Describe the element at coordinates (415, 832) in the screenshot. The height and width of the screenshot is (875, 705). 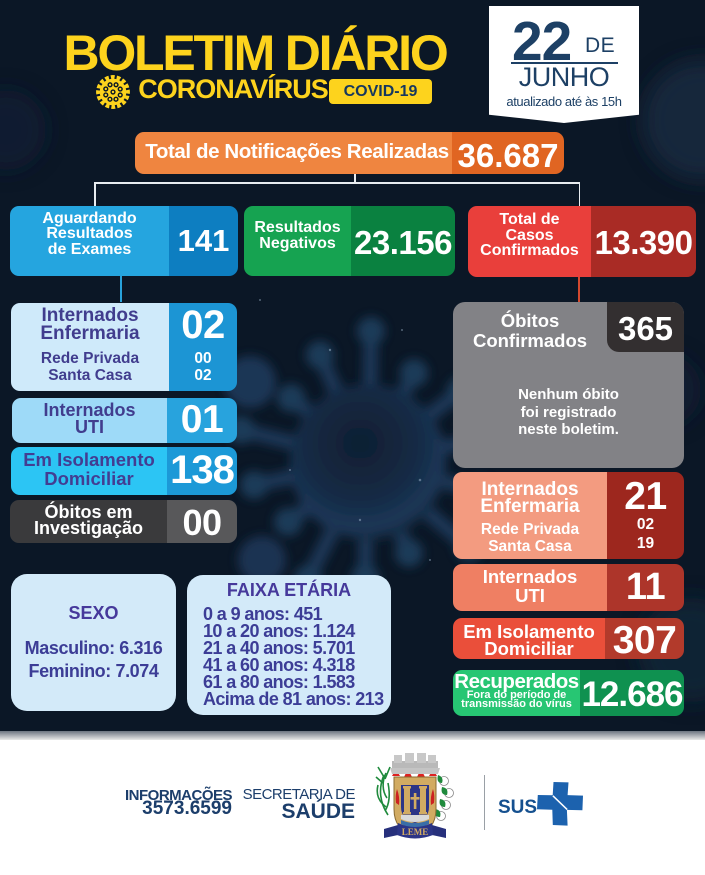
I see `svg-text: LEME` at that location.